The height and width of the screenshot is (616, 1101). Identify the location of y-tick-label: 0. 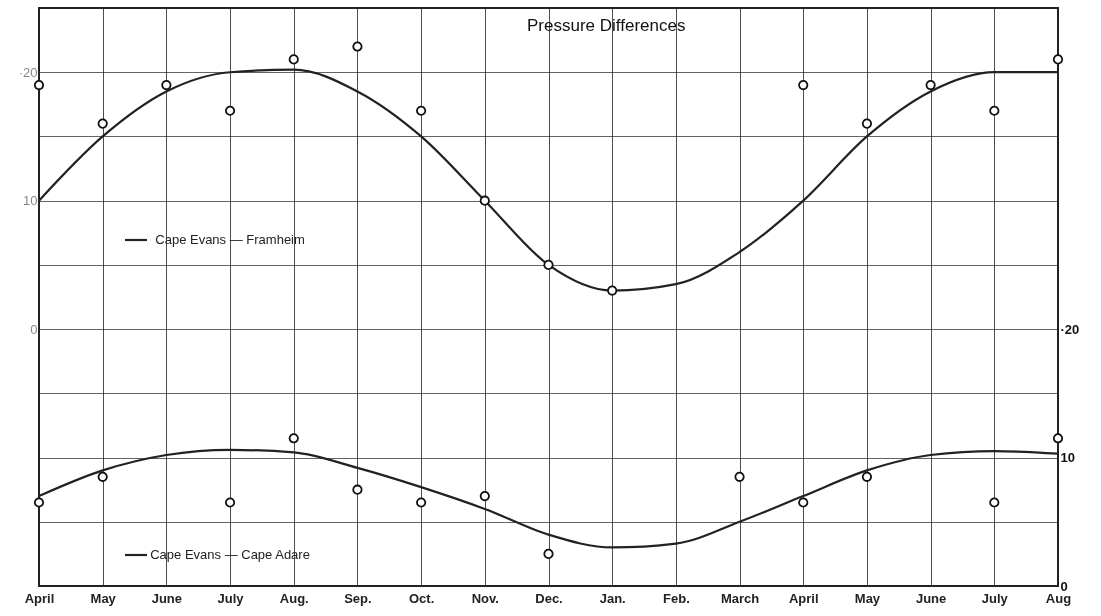
(34, 329).